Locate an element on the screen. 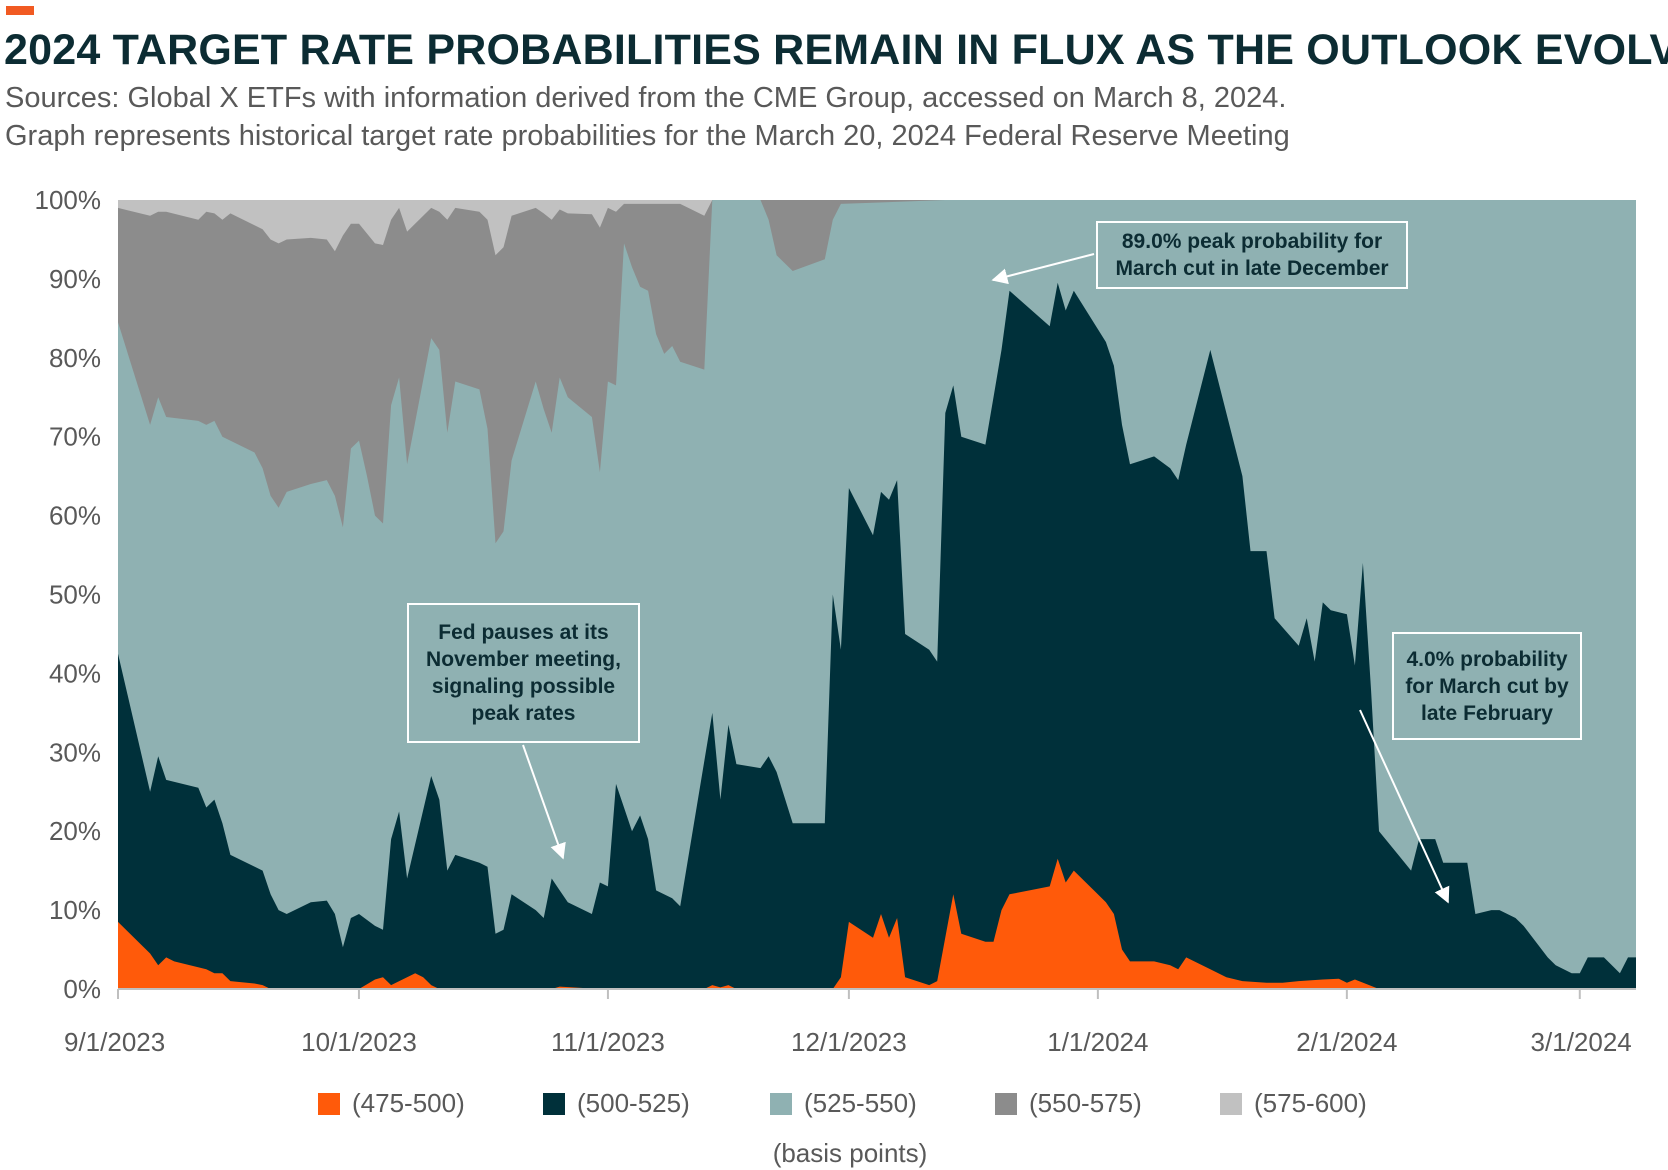 Image resolution: width=1668 pixels, height=1170 pixels. y-tick-label: 50% is located at coordinates (75, 595).